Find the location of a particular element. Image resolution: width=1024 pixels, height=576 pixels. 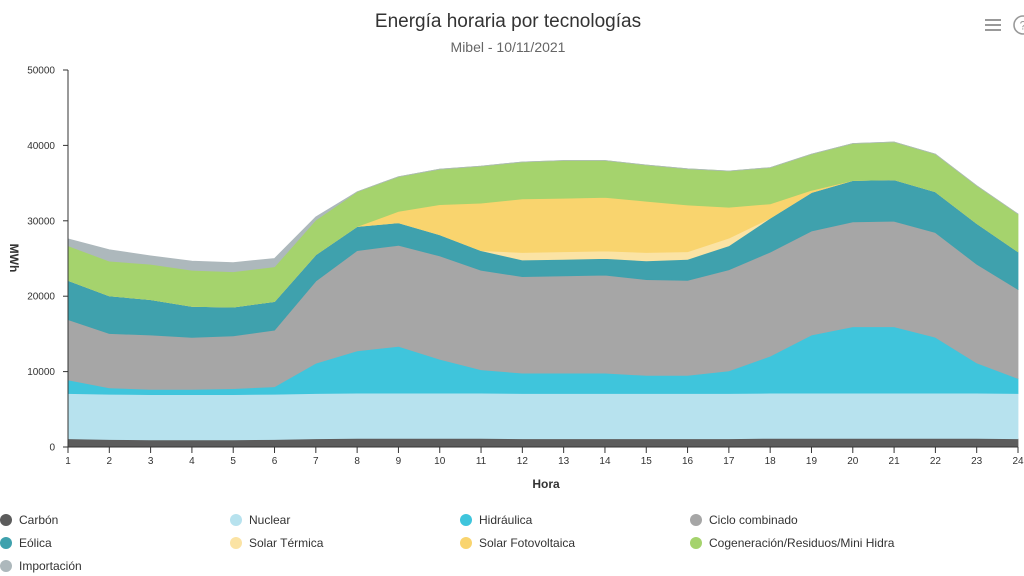

legend-label: Hidráulica is located at coordinates (506, 520).